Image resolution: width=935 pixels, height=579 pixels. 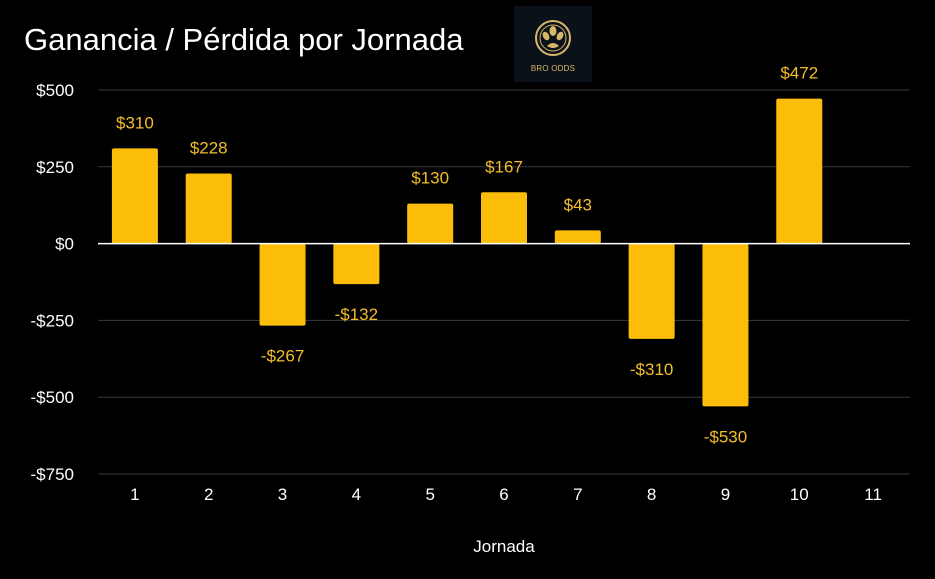 I want to click on logo-text: BRO ODDS, so click(x=553, y=68).